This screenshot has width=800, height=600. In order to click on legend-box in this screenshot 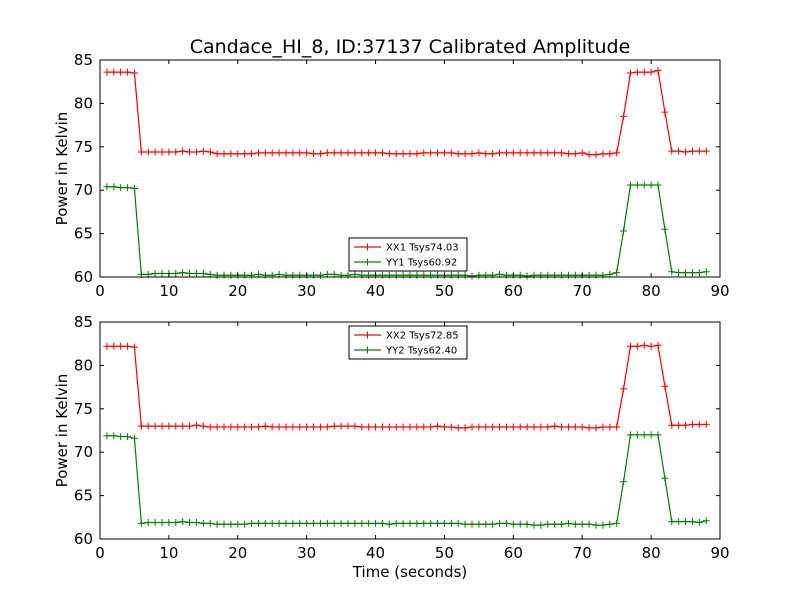, I will do `click(408, 254)`.